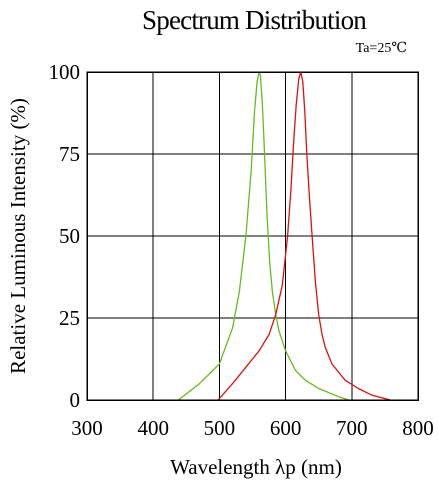  What do you see at coordinates (220, 428) in the screenshot?
I see `x-tick-label-500: 500` at bounding box center [220, 428].